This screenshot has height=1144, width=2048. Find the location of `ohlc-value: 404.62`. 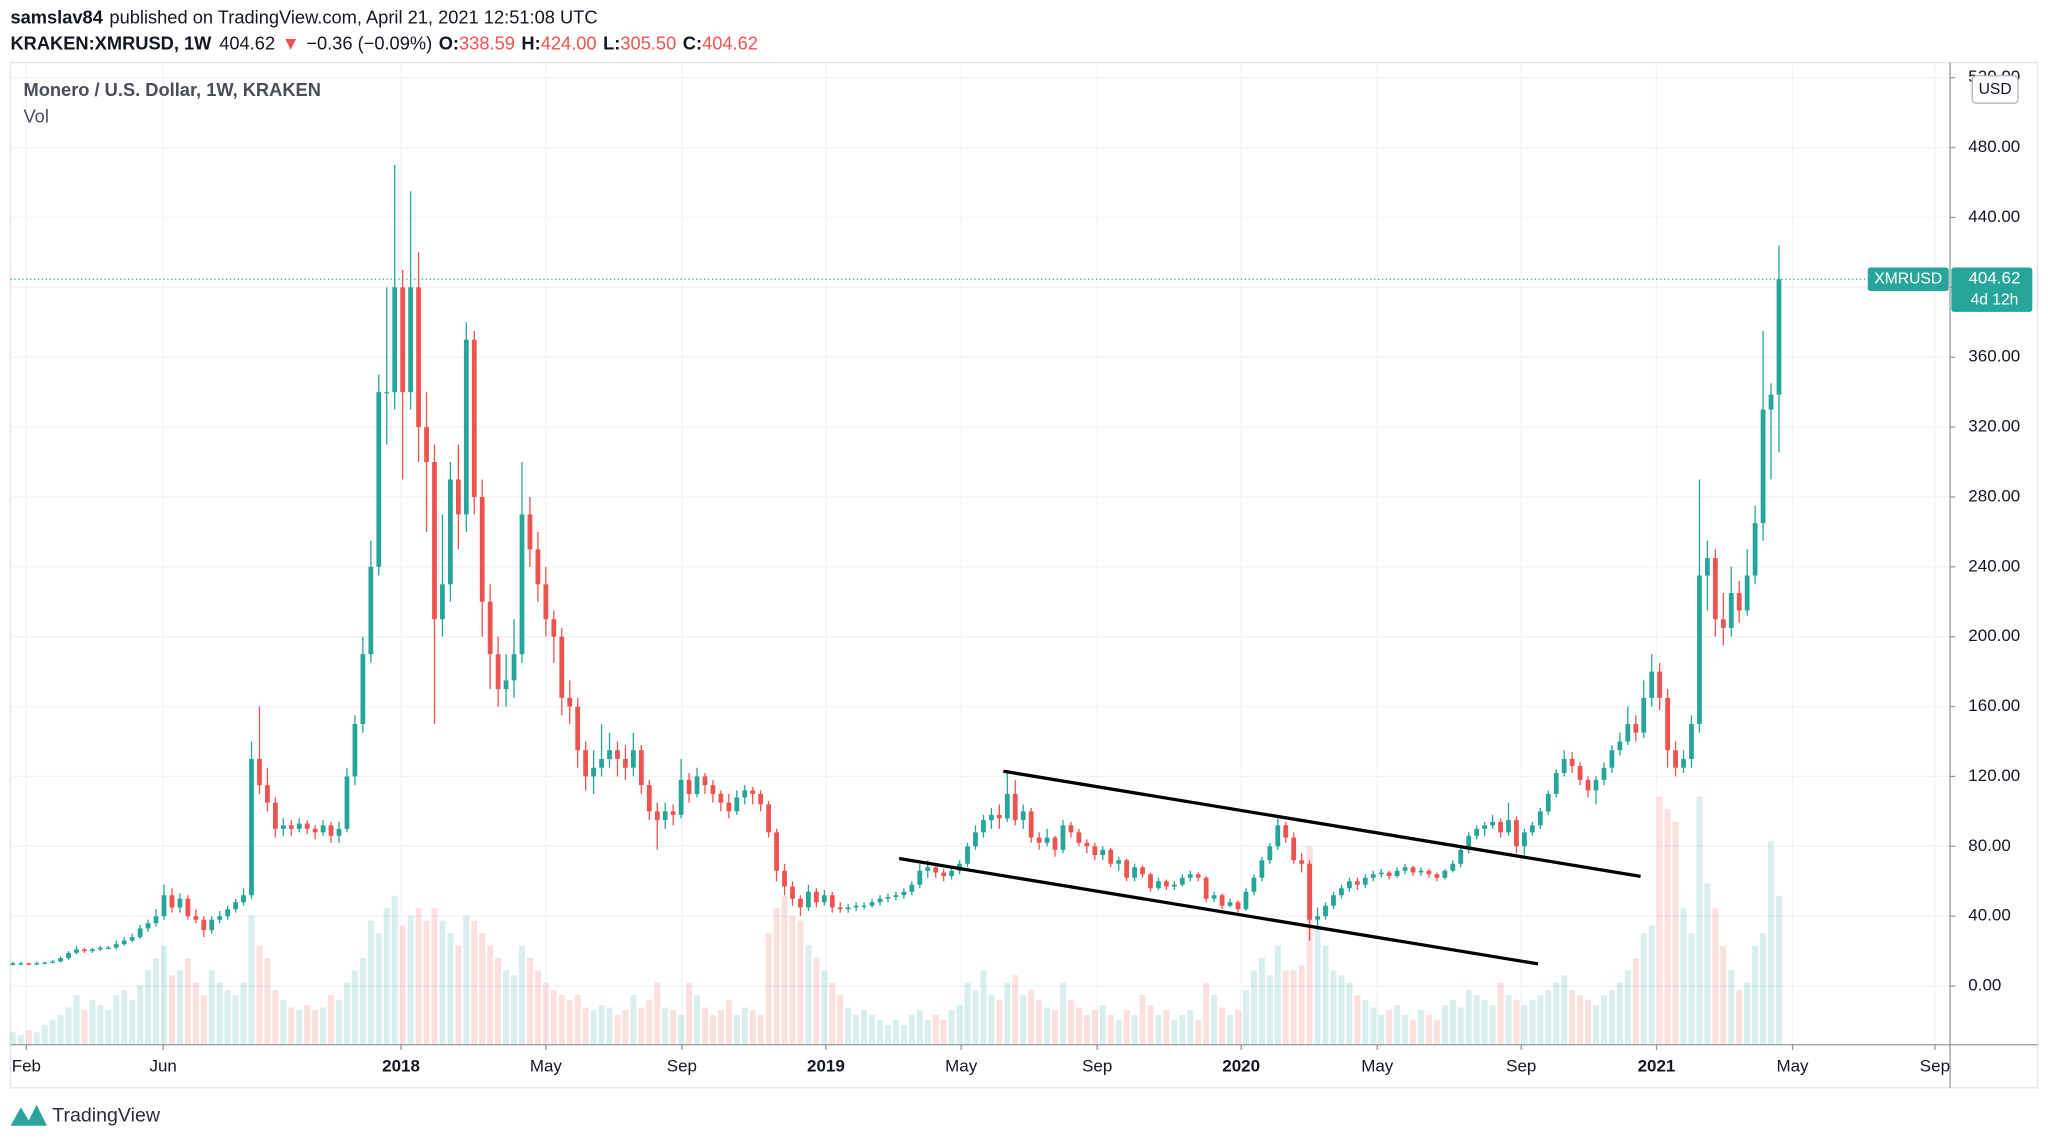

ohlc-value: 404.62 is located at coordinates (730, 42).